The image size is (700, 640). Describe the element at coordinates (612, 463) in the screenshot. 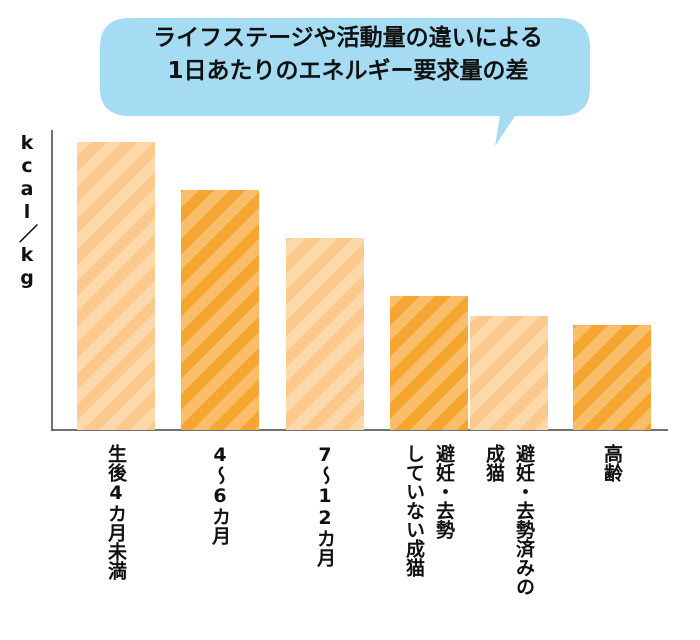

I see `x-tick-label: 高齢` at that location.